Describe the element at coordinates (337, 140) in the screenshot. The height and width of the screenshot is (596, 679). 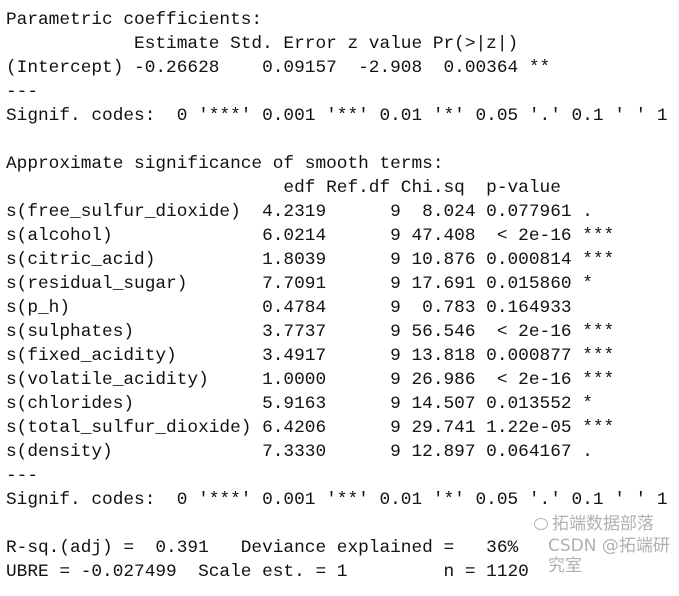
I see `blank-line` at that location.